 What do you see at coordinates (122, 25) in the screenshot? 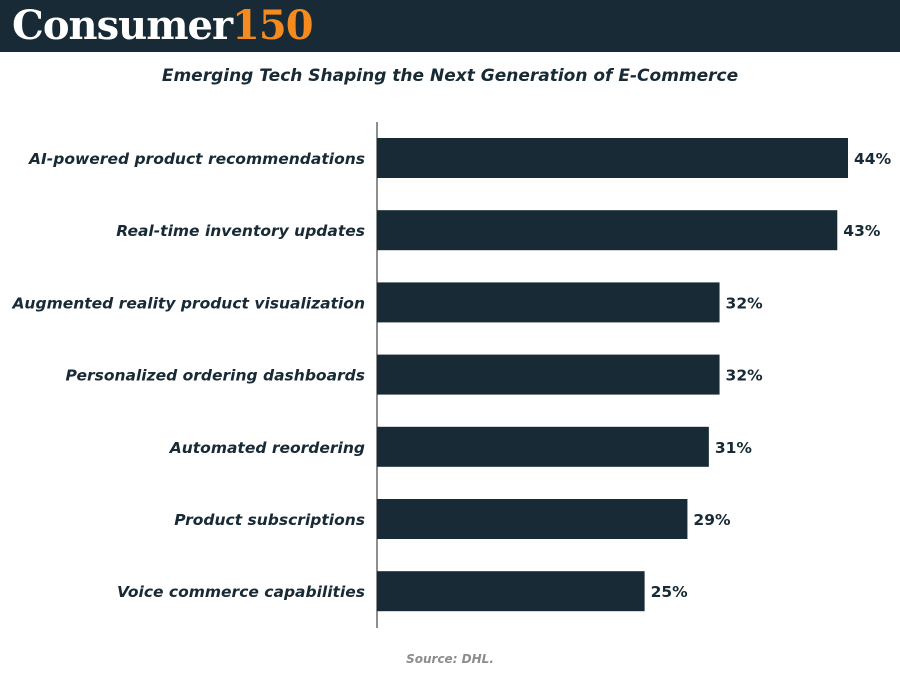
I see `brand-word: Consumer` at bounding box center [122, 25].